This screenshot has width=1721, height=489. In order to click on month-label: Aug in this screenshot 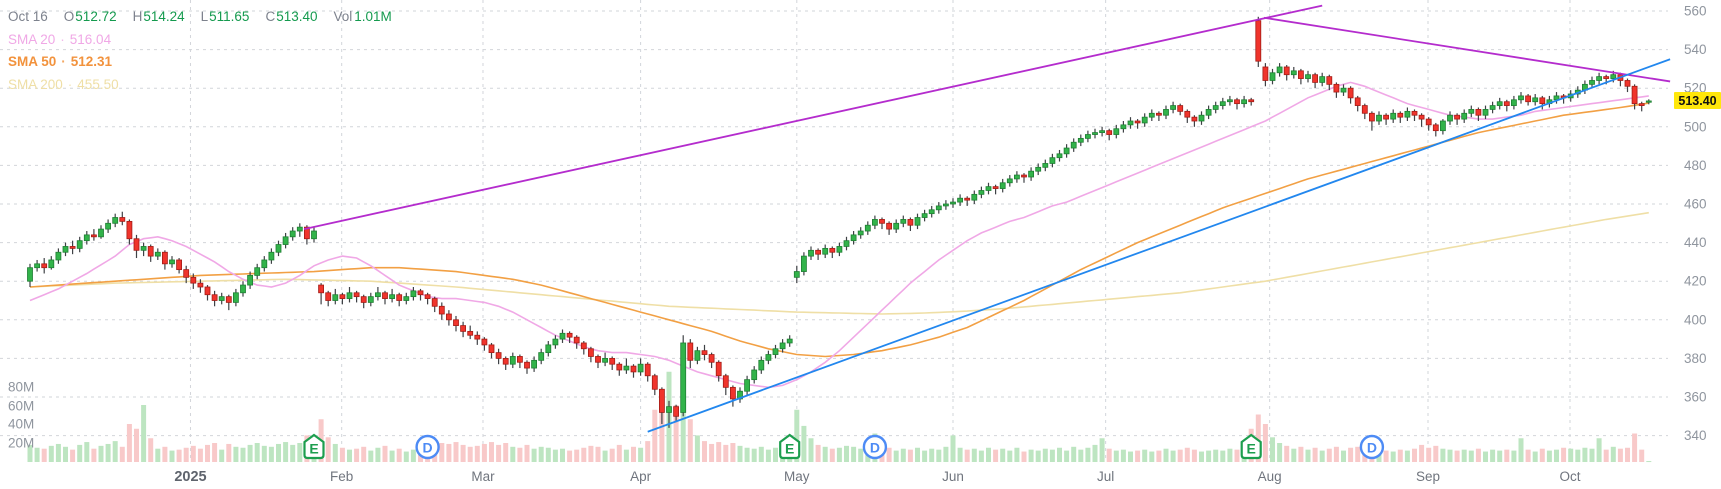, I will do `click(1270, 476)`.